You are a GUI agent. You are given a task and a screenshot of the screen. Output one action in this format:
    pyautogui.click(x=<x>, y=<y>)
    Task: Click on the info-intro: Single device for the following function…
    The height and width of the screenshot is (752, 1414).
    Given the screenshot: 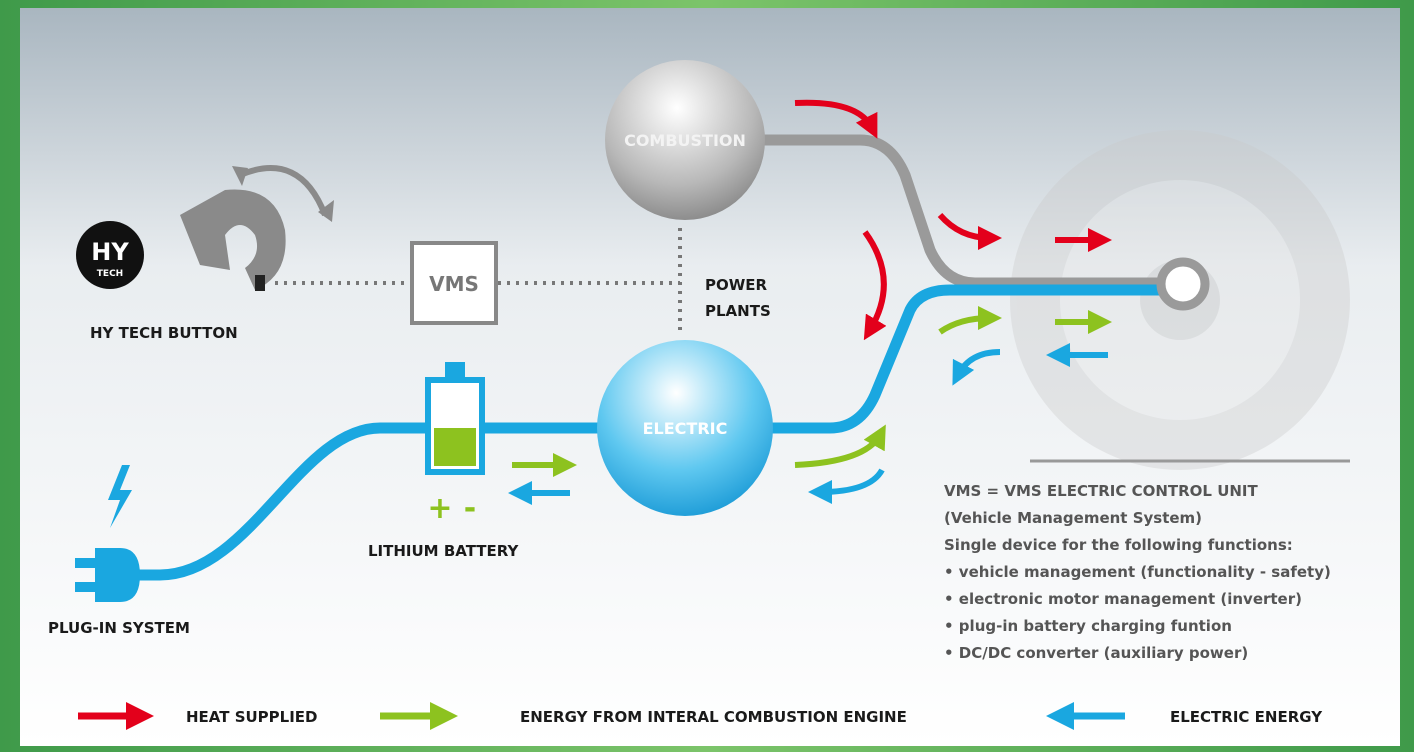 What is the action you would take?
    pyautogui.click(x=1118, y=545)
    